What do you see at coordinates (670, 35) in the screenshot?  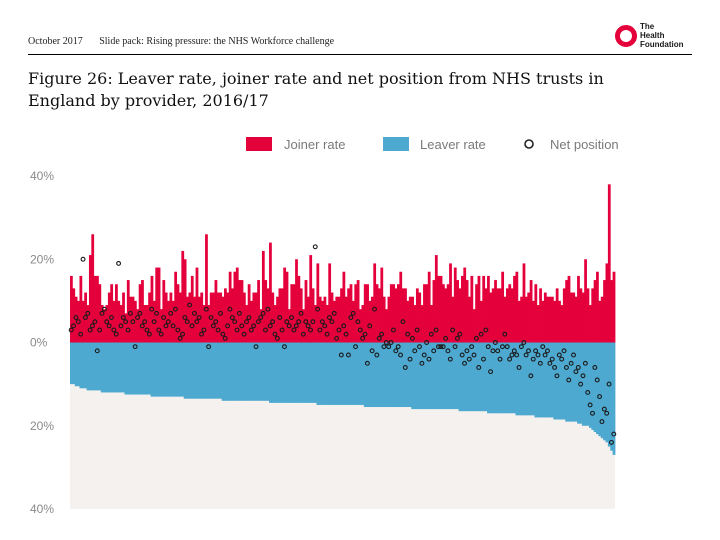 I see `logo-text: The Health Foundation` at bounding box center [670, 35].